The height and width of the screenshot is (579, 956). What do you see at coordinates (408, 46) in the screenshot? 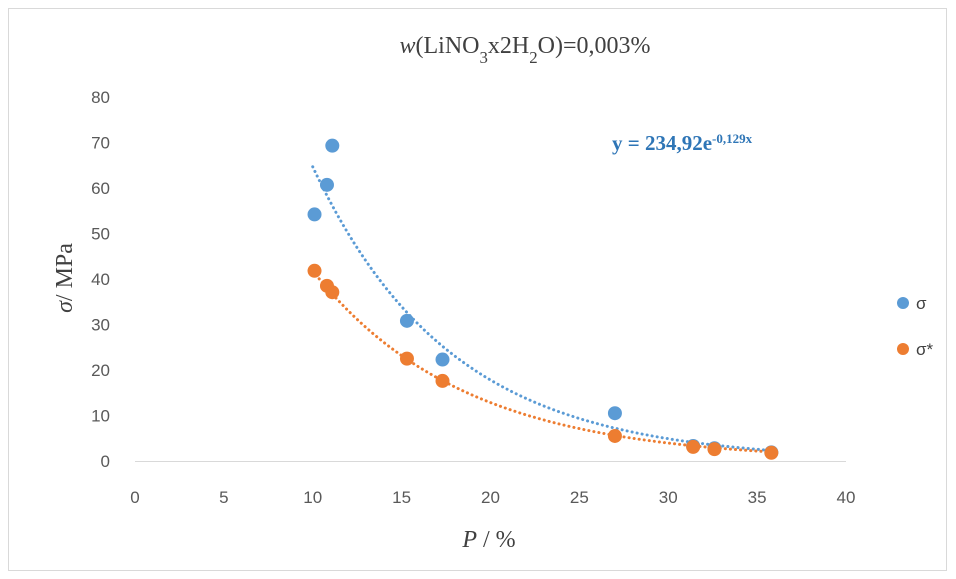
I see `chart-title-text-part: w` at bounding box center [408, 46].